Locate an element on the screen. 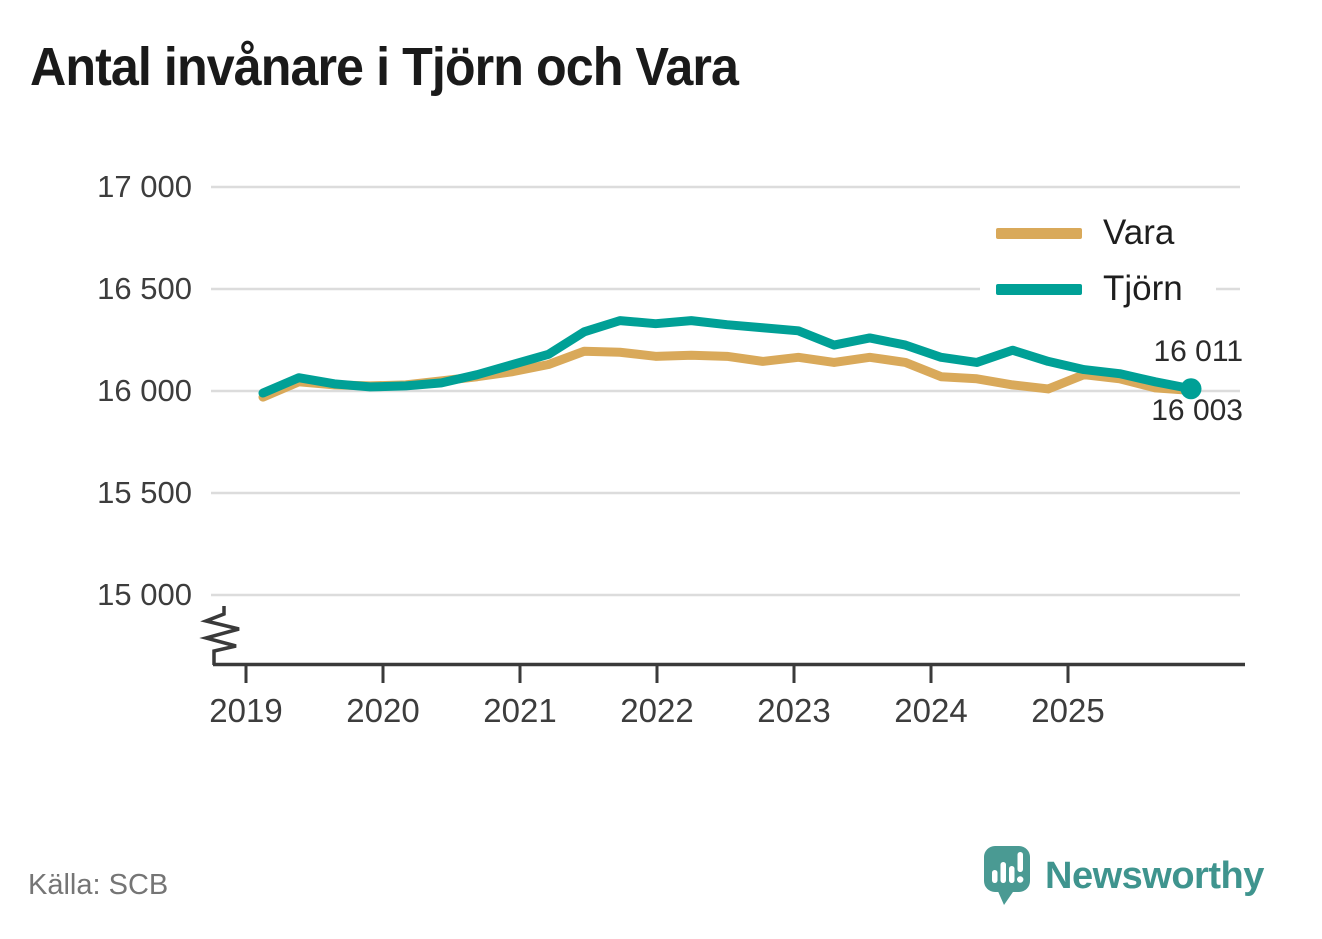 Image resolution: width=1322 pixels, height=939 pixels. legend-item-tjorn: Tjörn is located at coordinates (1106, 289).